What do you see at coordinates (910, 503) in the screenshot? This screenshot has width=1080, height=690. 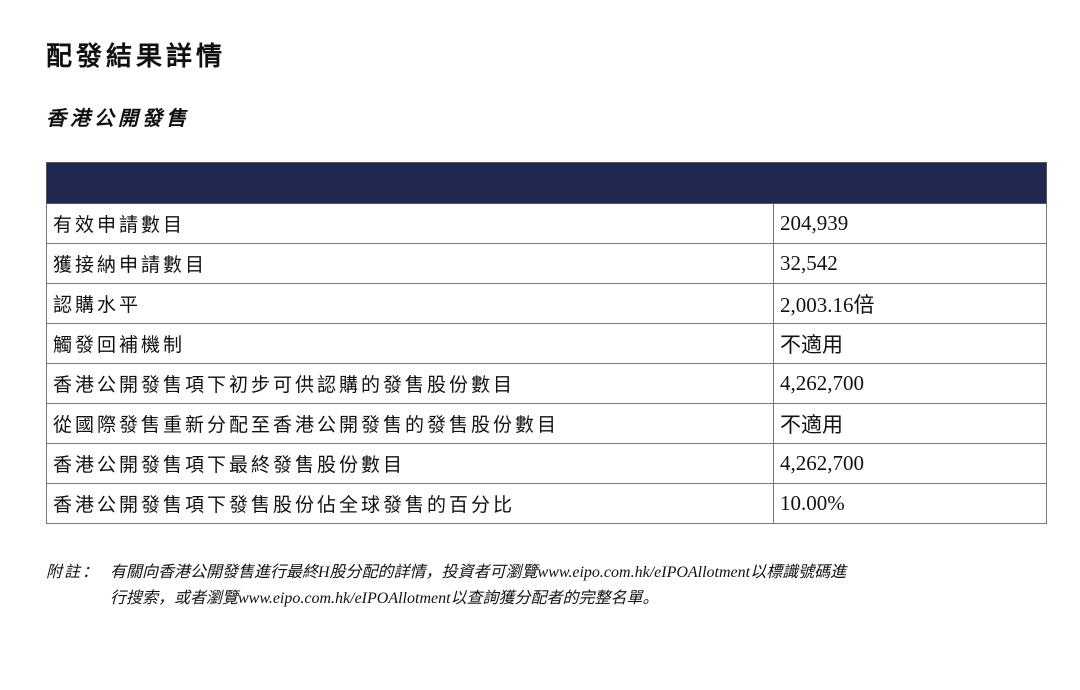 I see `row-value: 10.00%` at bounding box center [910, 503].